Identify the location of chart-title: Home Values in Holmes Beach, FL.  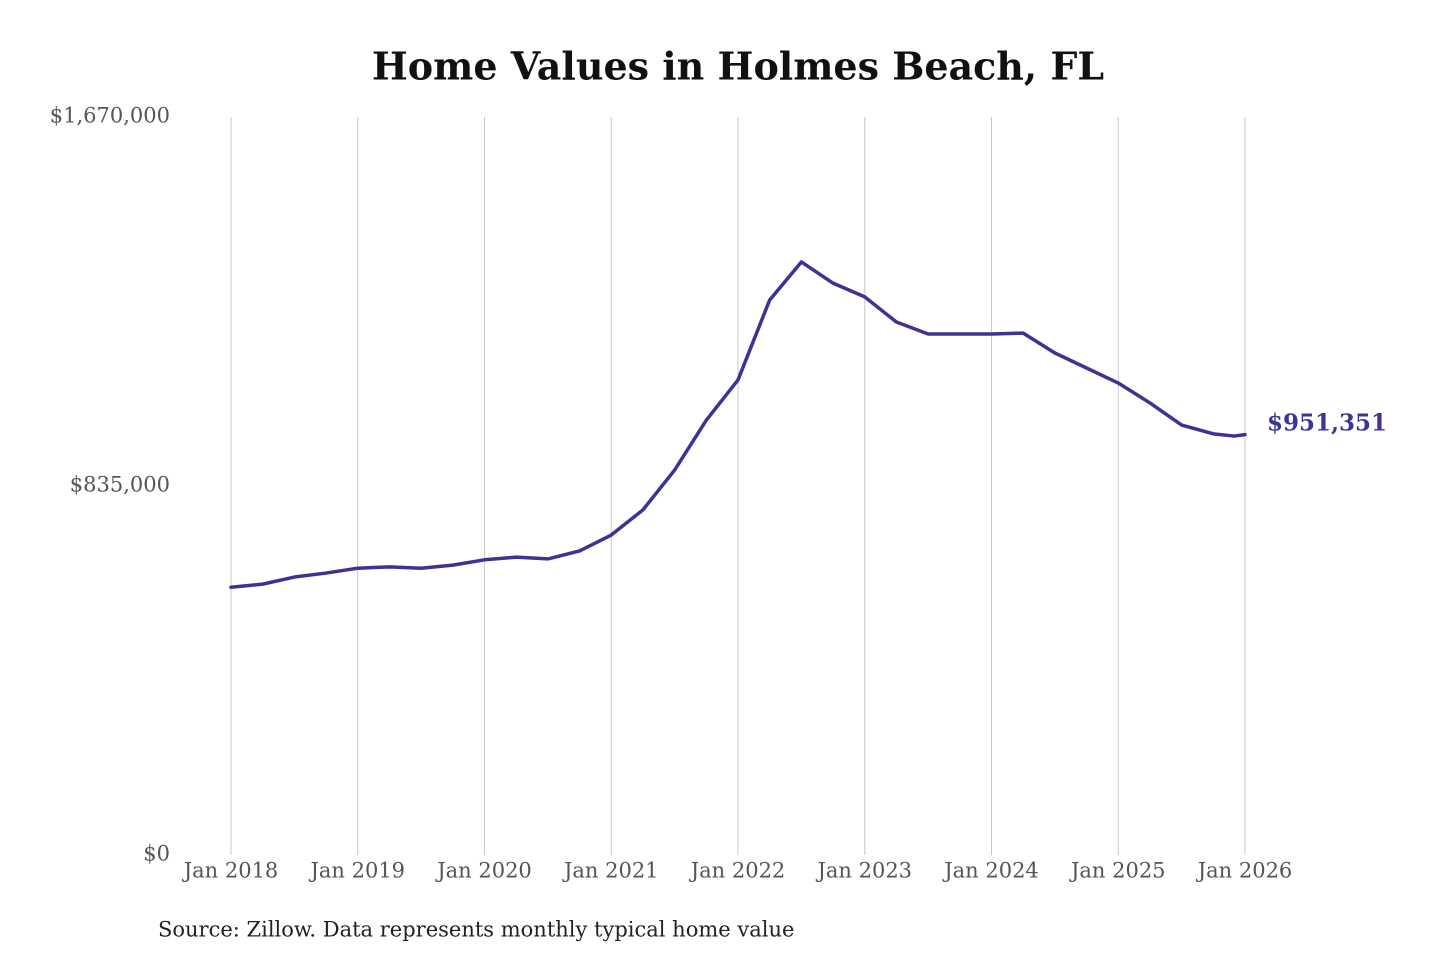
(738, 66).